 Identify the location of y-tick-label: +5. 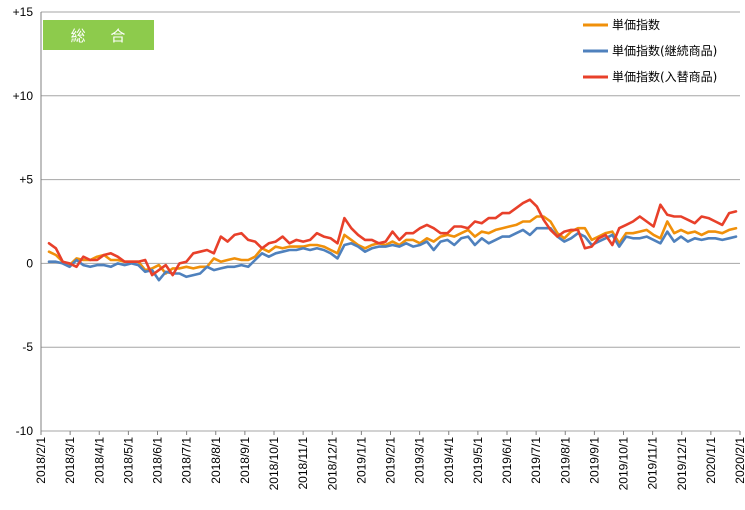
(26, 180).